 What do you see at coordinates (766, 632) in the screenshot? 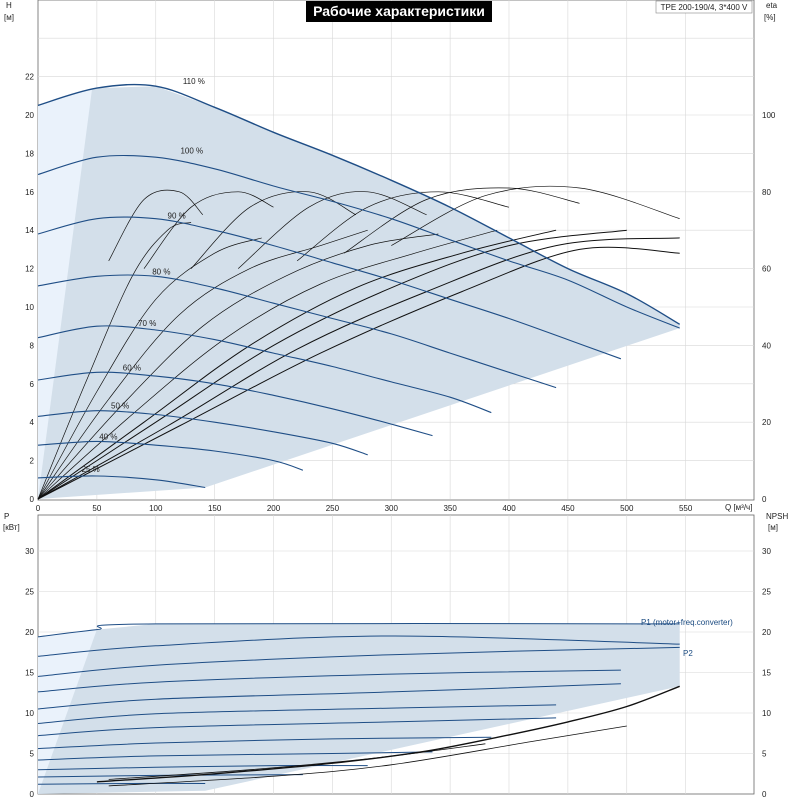
I see `npsh-tick-label: 20` at bounding box center [766, 632].